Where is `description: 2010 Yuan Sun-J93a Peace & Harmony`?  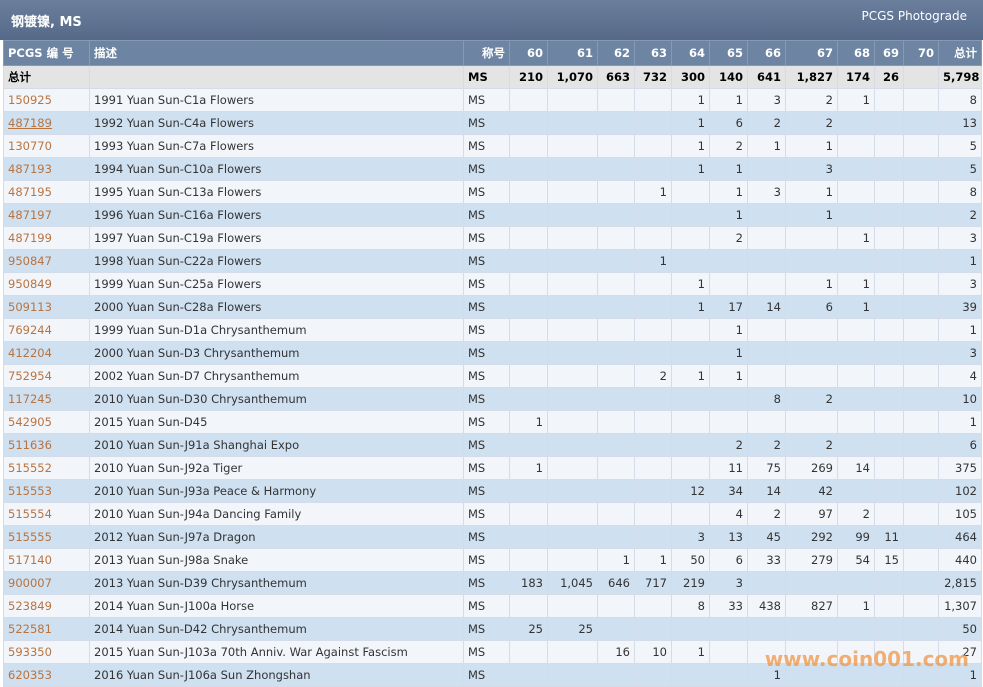
description: 2010 Yuan Sun-J93a Peace & Harmony is located at coordinates (276, 491).